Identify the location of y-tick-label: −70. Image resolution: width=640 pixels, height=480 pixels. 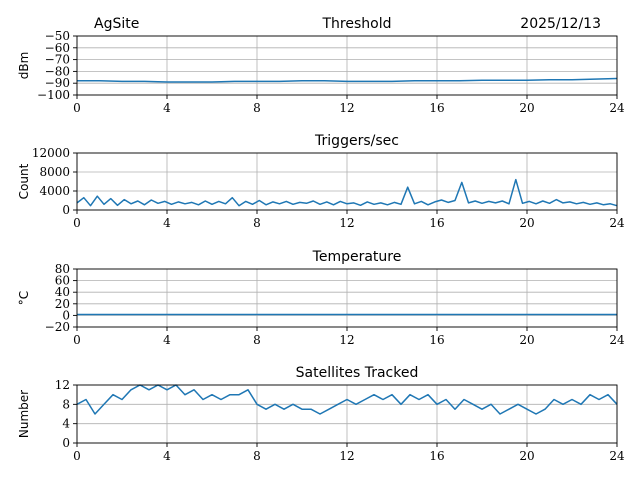
(57, 60).